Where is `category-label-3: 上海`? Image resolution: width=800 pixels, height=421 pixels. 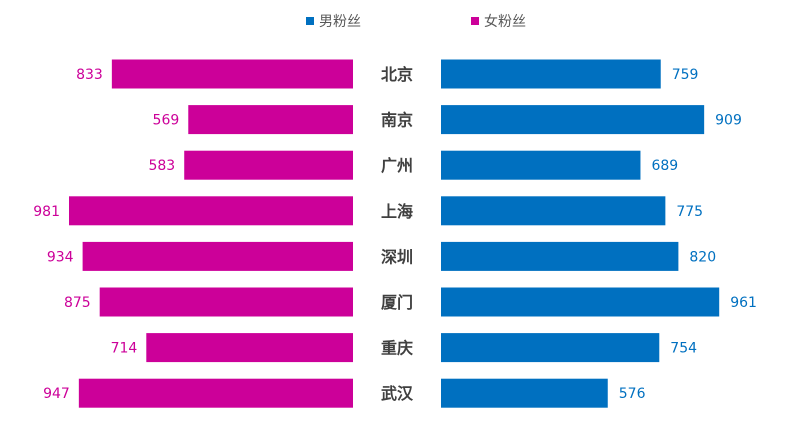 category-label-3: 上海 is located at coordinates (397, 211).